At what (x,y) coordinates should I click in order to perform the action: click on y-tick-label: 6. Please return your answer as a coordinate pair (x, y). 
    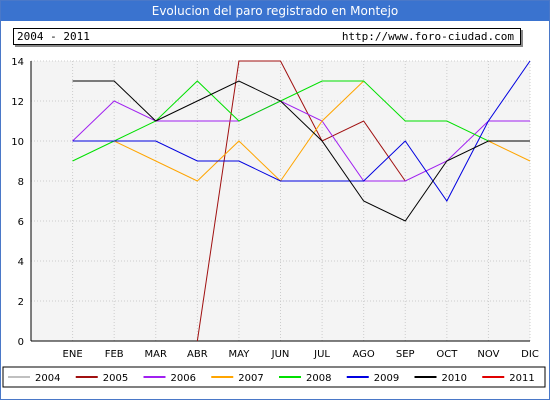
    Looking at the image, I should click on (21, 222).